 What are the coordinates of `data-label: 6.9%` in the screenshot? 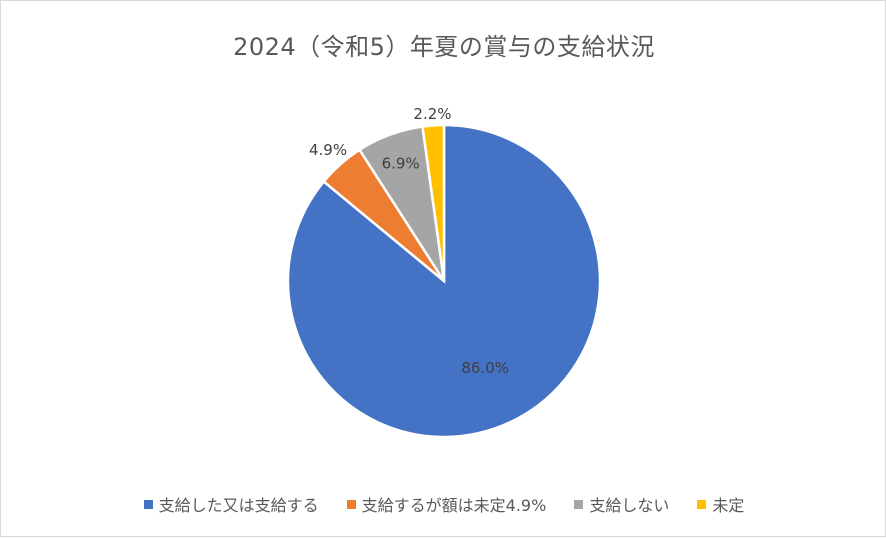 It's located at (401, 163).